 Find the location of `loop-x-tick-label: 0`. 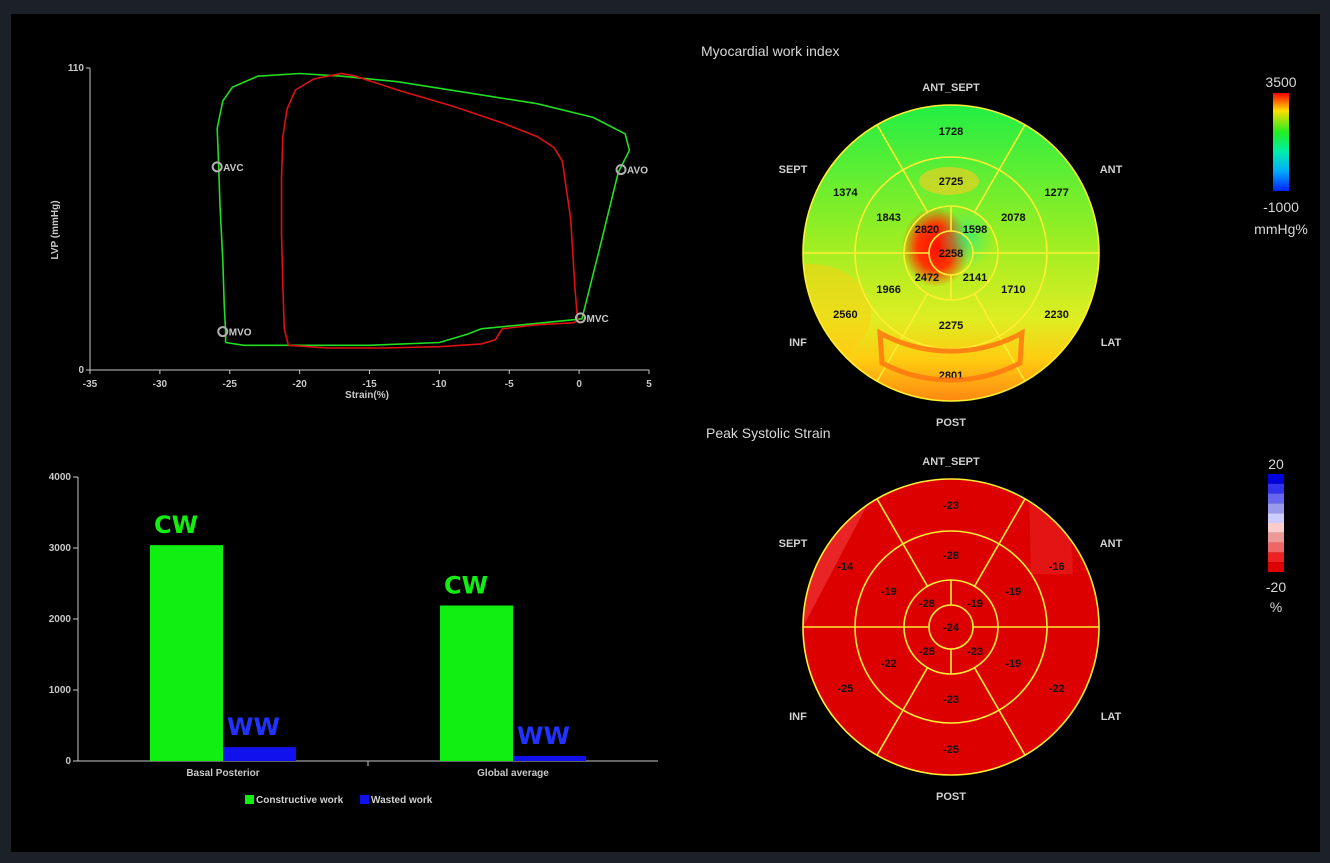

loop-x-tick-label: 0 is located at coordinates (579, 384).